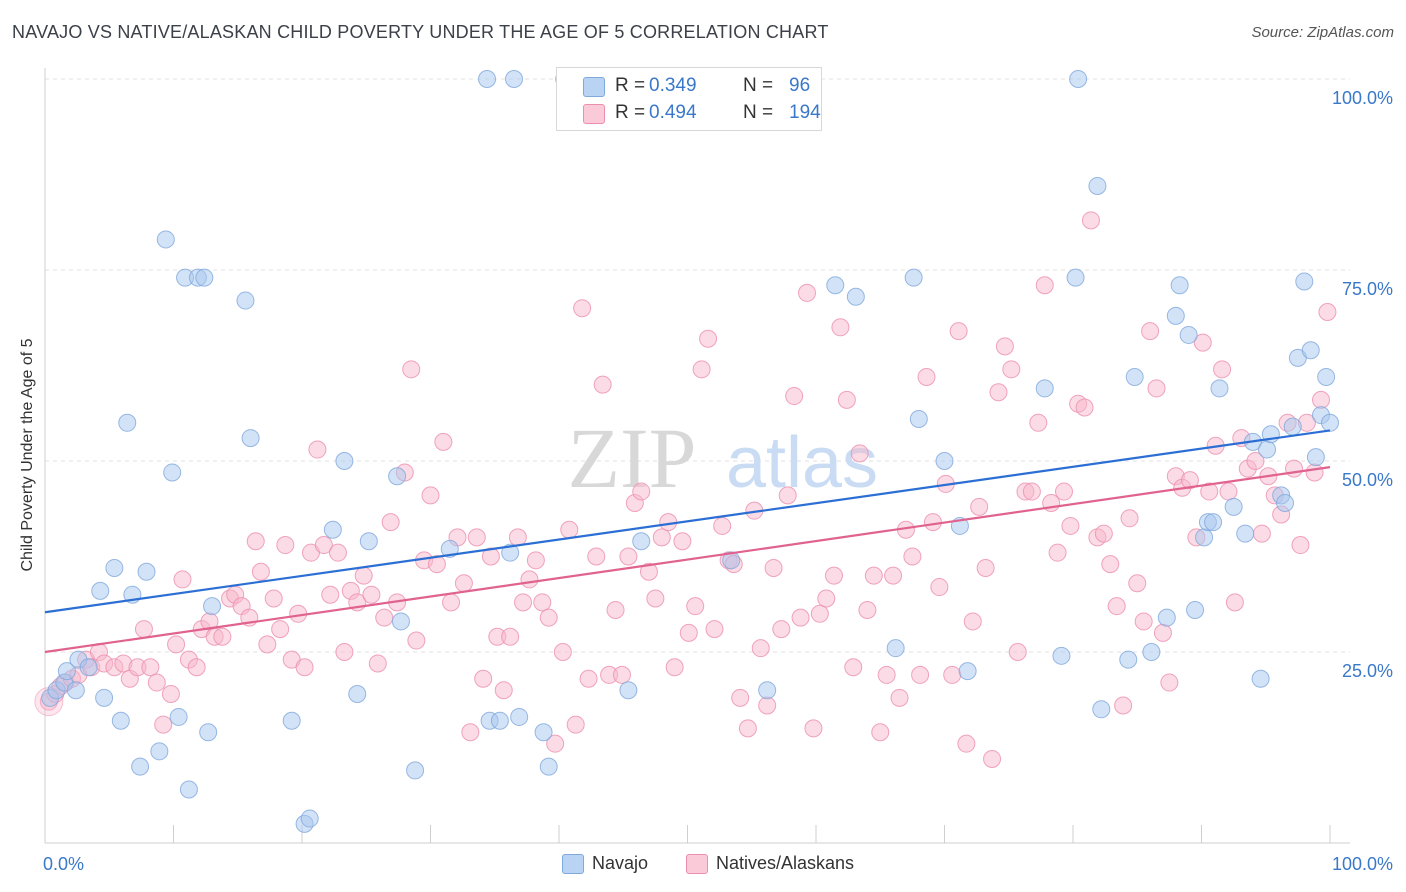 Image resolution: width=1406 pixels, height=892 pixels. Describe the element at coordinates (785, 863) in the screenshot. I see `legend-label-natives-alaskans: Natives/Alaskans` at that location.